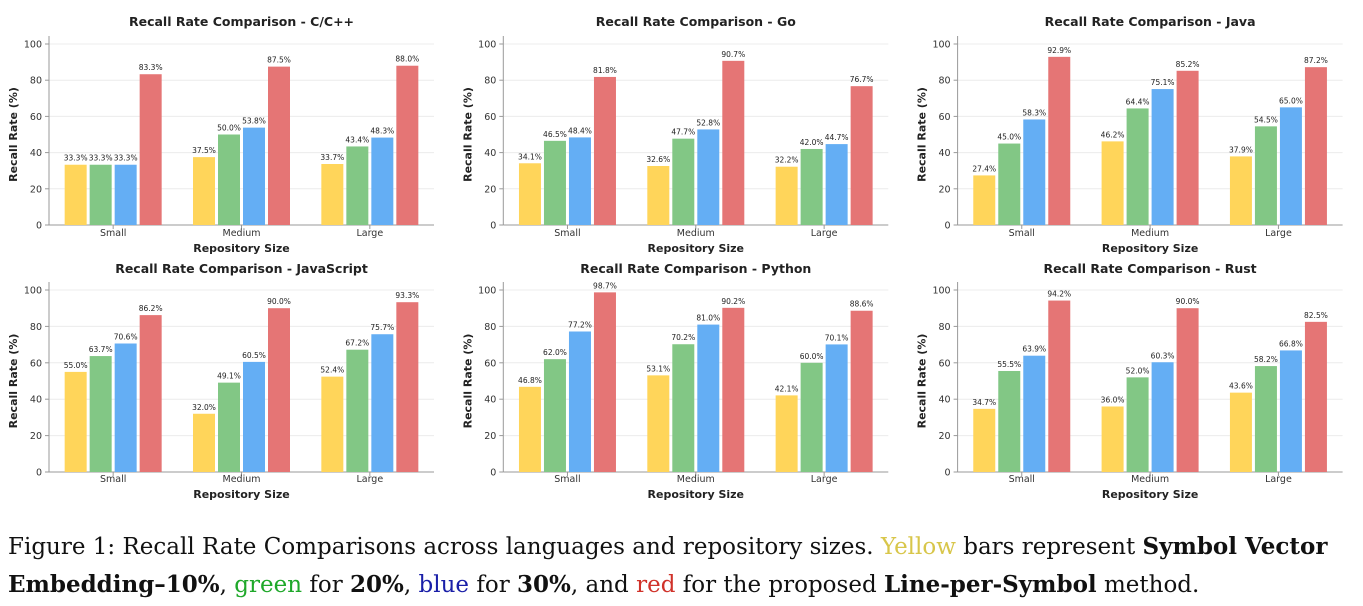  What do you see at coordinates (101, 158) in the screenshot?
I see `data-label: 33.3%` at bounding box center [101, 158].